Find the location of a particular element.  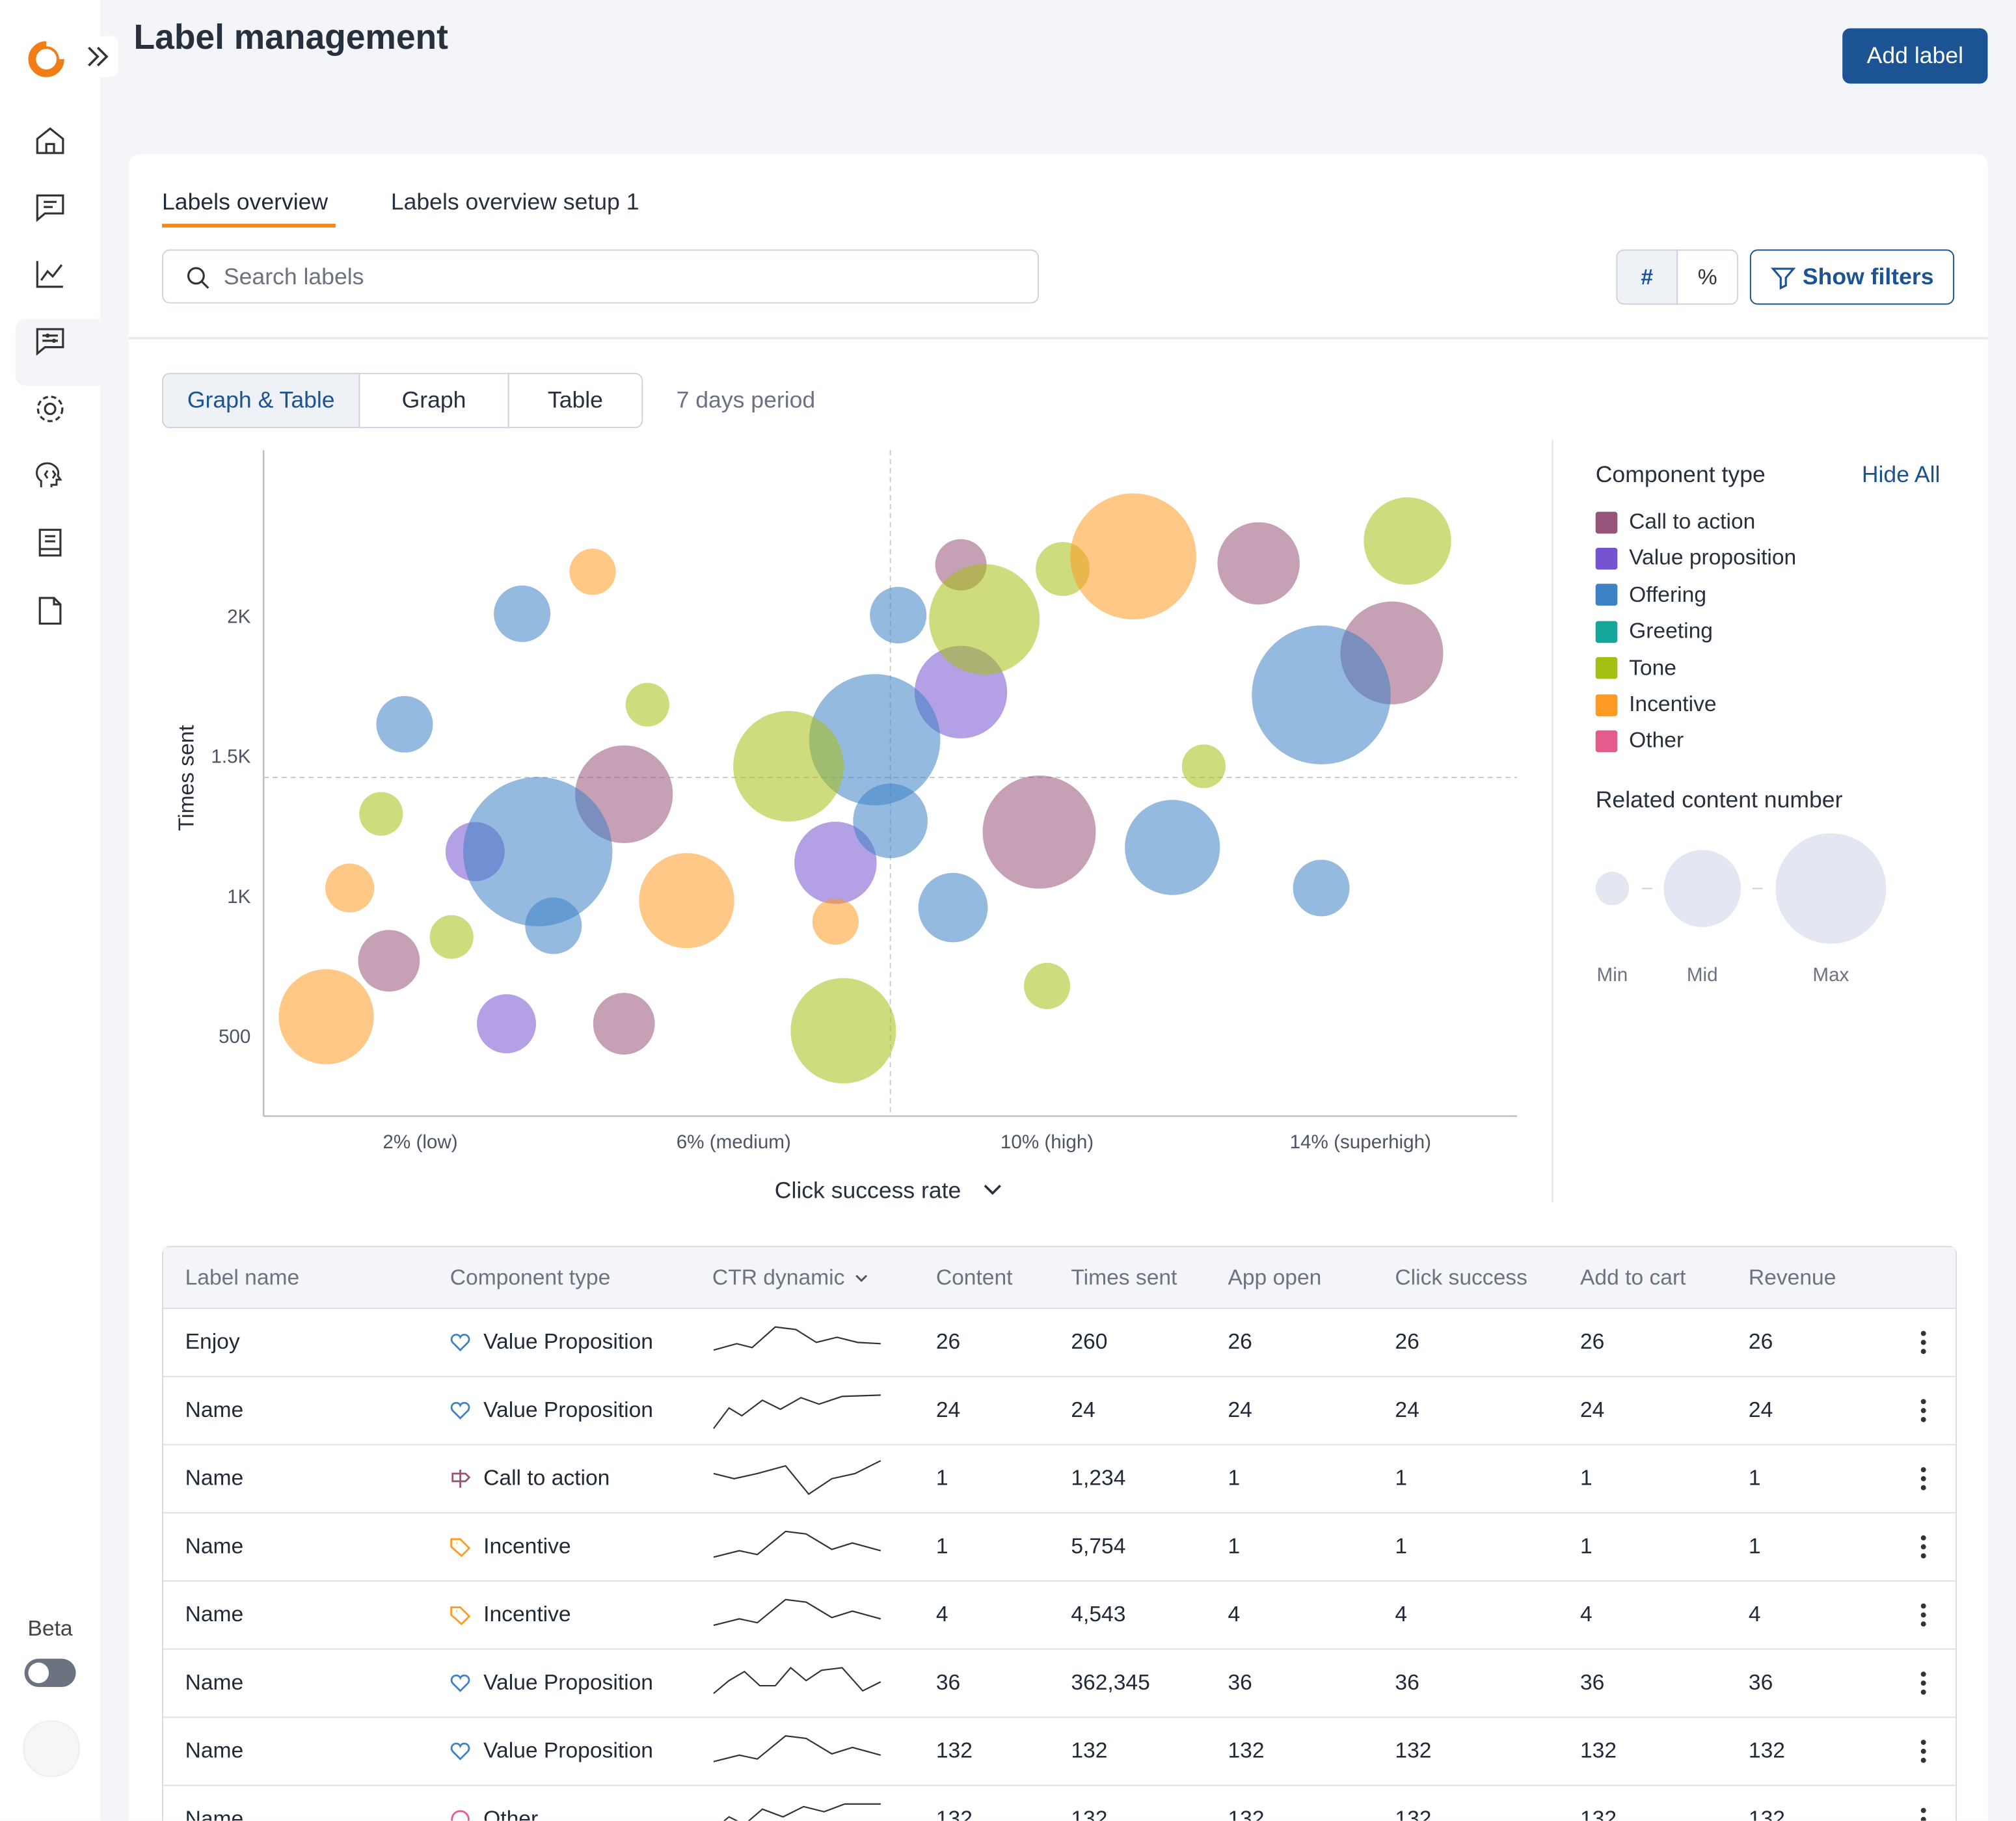

analytics-icon is located at coordinates (50, 273).